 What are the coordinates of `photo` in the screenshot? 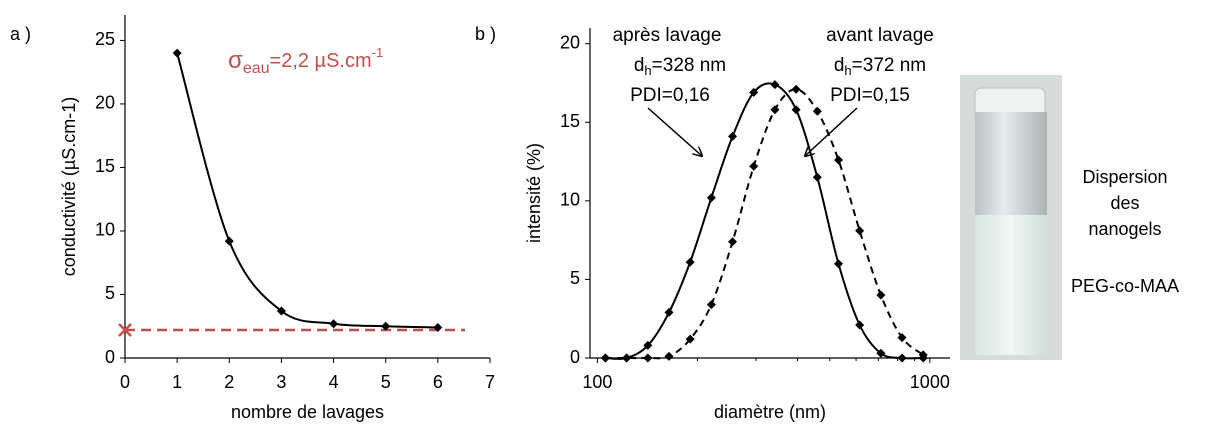 It's located at (1011, 217).